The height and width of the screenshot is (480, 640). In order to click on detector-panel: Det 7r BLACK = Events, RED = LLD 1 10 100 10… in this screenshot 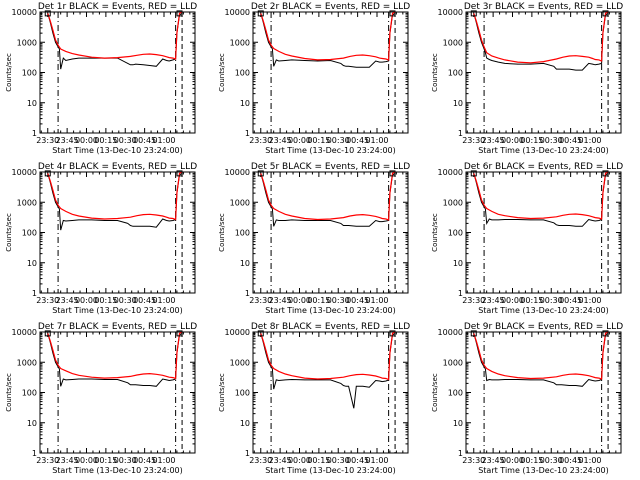, I will do `click(101, 398)`.